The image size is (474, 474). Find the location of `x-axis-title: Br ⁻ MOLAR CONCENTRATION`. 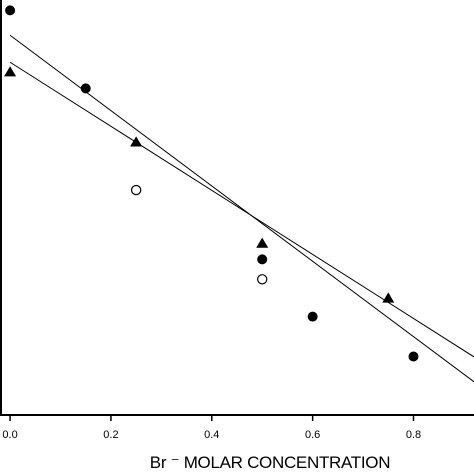

x-axis-title: Br ⁻ MOLAR CONCENTRATION is located at coordinates (270, 462).